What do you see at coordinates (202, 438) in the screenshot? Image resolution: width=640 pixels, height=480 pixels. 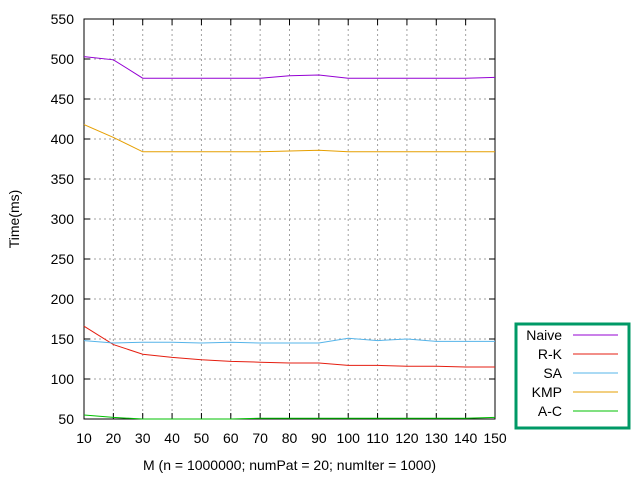 I see `x-tick-label: 50` at bounding box center [202, 438].